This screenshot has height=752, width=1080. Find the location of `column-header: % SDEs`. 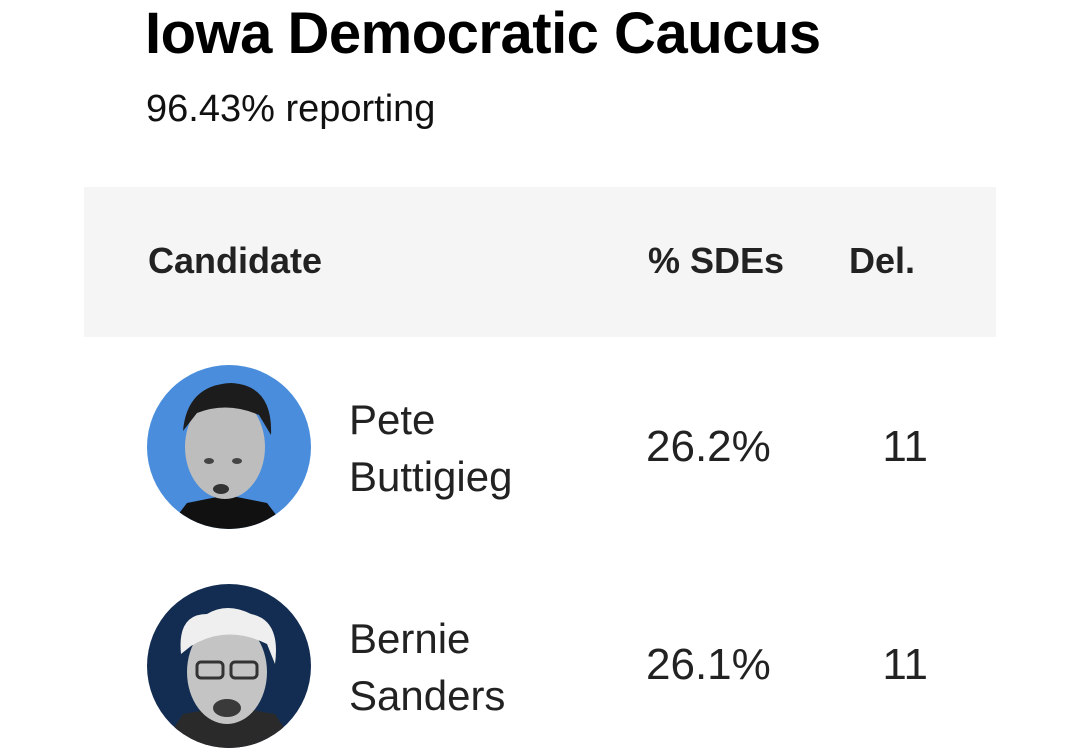

column-header: % SDEs is located at coordinates (716, 260).